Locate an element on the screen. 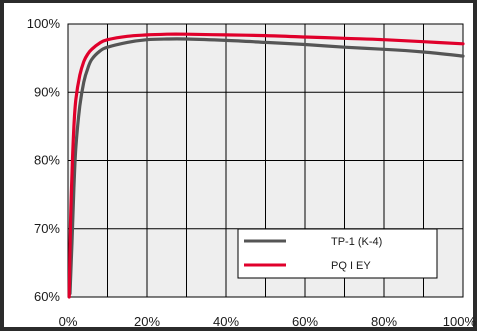  x-tick-label: 20% is located at coordinates (147, 321).